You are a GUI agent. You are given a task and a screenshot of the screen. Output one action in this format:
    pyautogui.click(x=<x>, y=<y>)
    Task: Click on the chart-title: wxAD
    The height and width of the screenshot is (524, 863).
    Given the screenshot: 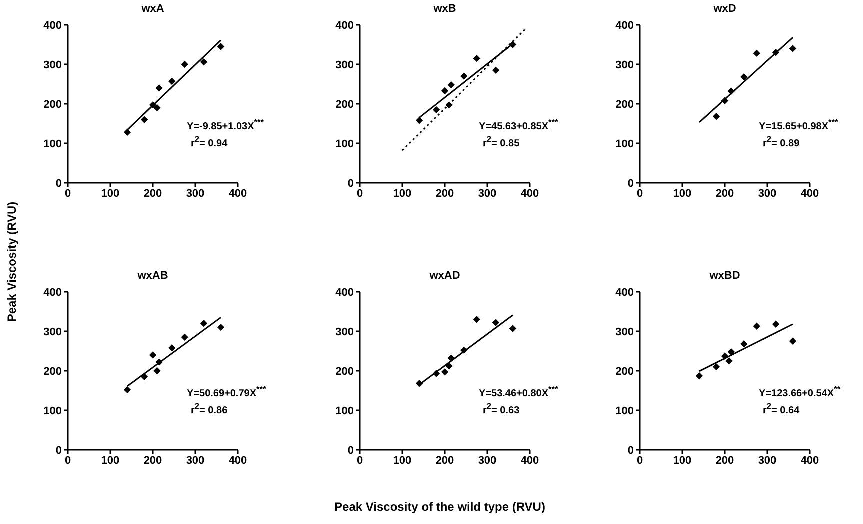 What is the action you would take?
    pyautogui.click(x=445, y=276)
    